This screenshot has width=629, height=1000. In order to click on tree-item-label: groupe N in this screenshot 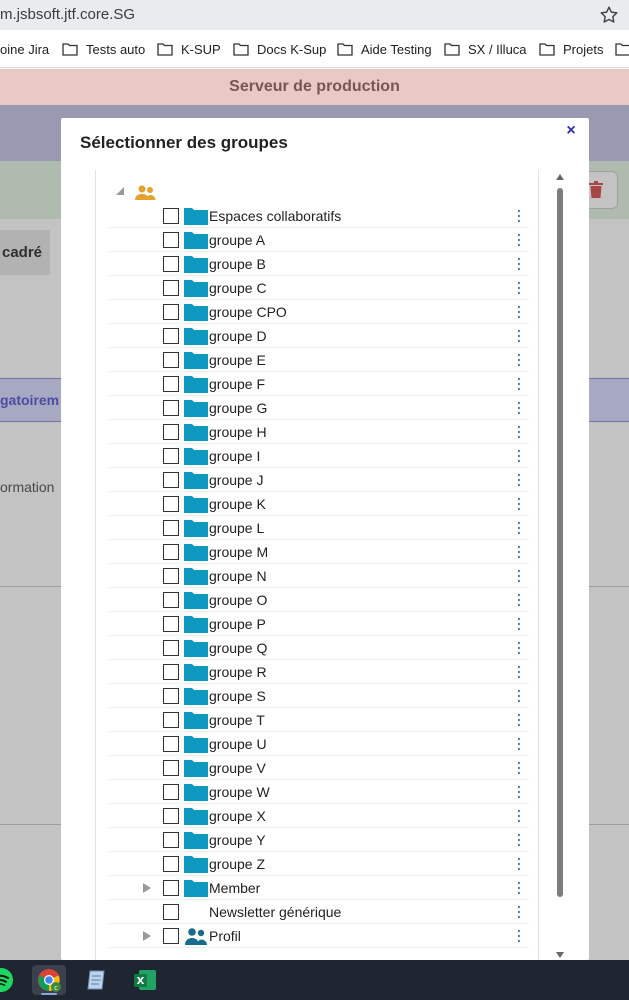, I will do `click(238, 576)`.